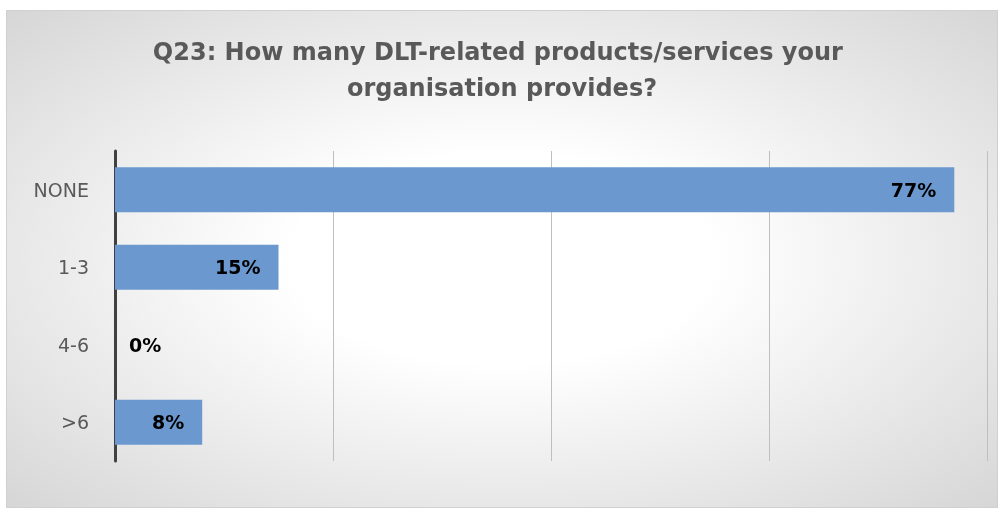 Image resolution: width=1003 pixels, height=512 pixels. What do you see at coordinates (73, 344) in the screenshot?
I see `y-tick-label: 4-6` at bounding box center [73, 344].